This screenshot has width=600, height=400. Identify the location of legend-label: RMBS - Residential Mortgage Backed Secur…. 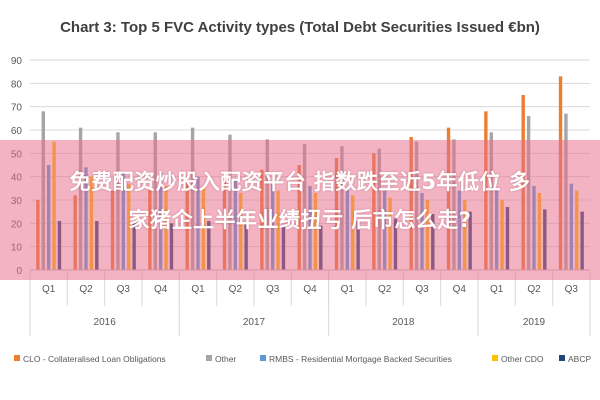
(360, 359).